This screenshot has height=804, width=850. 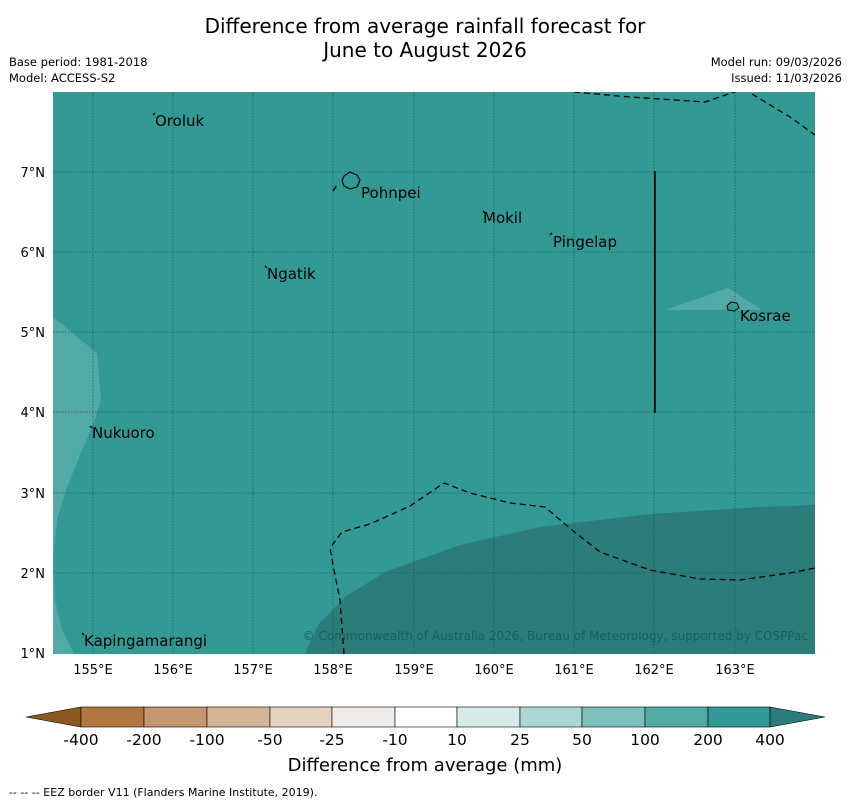 I want to click on kosrae-island, so click(x=733, y=306).